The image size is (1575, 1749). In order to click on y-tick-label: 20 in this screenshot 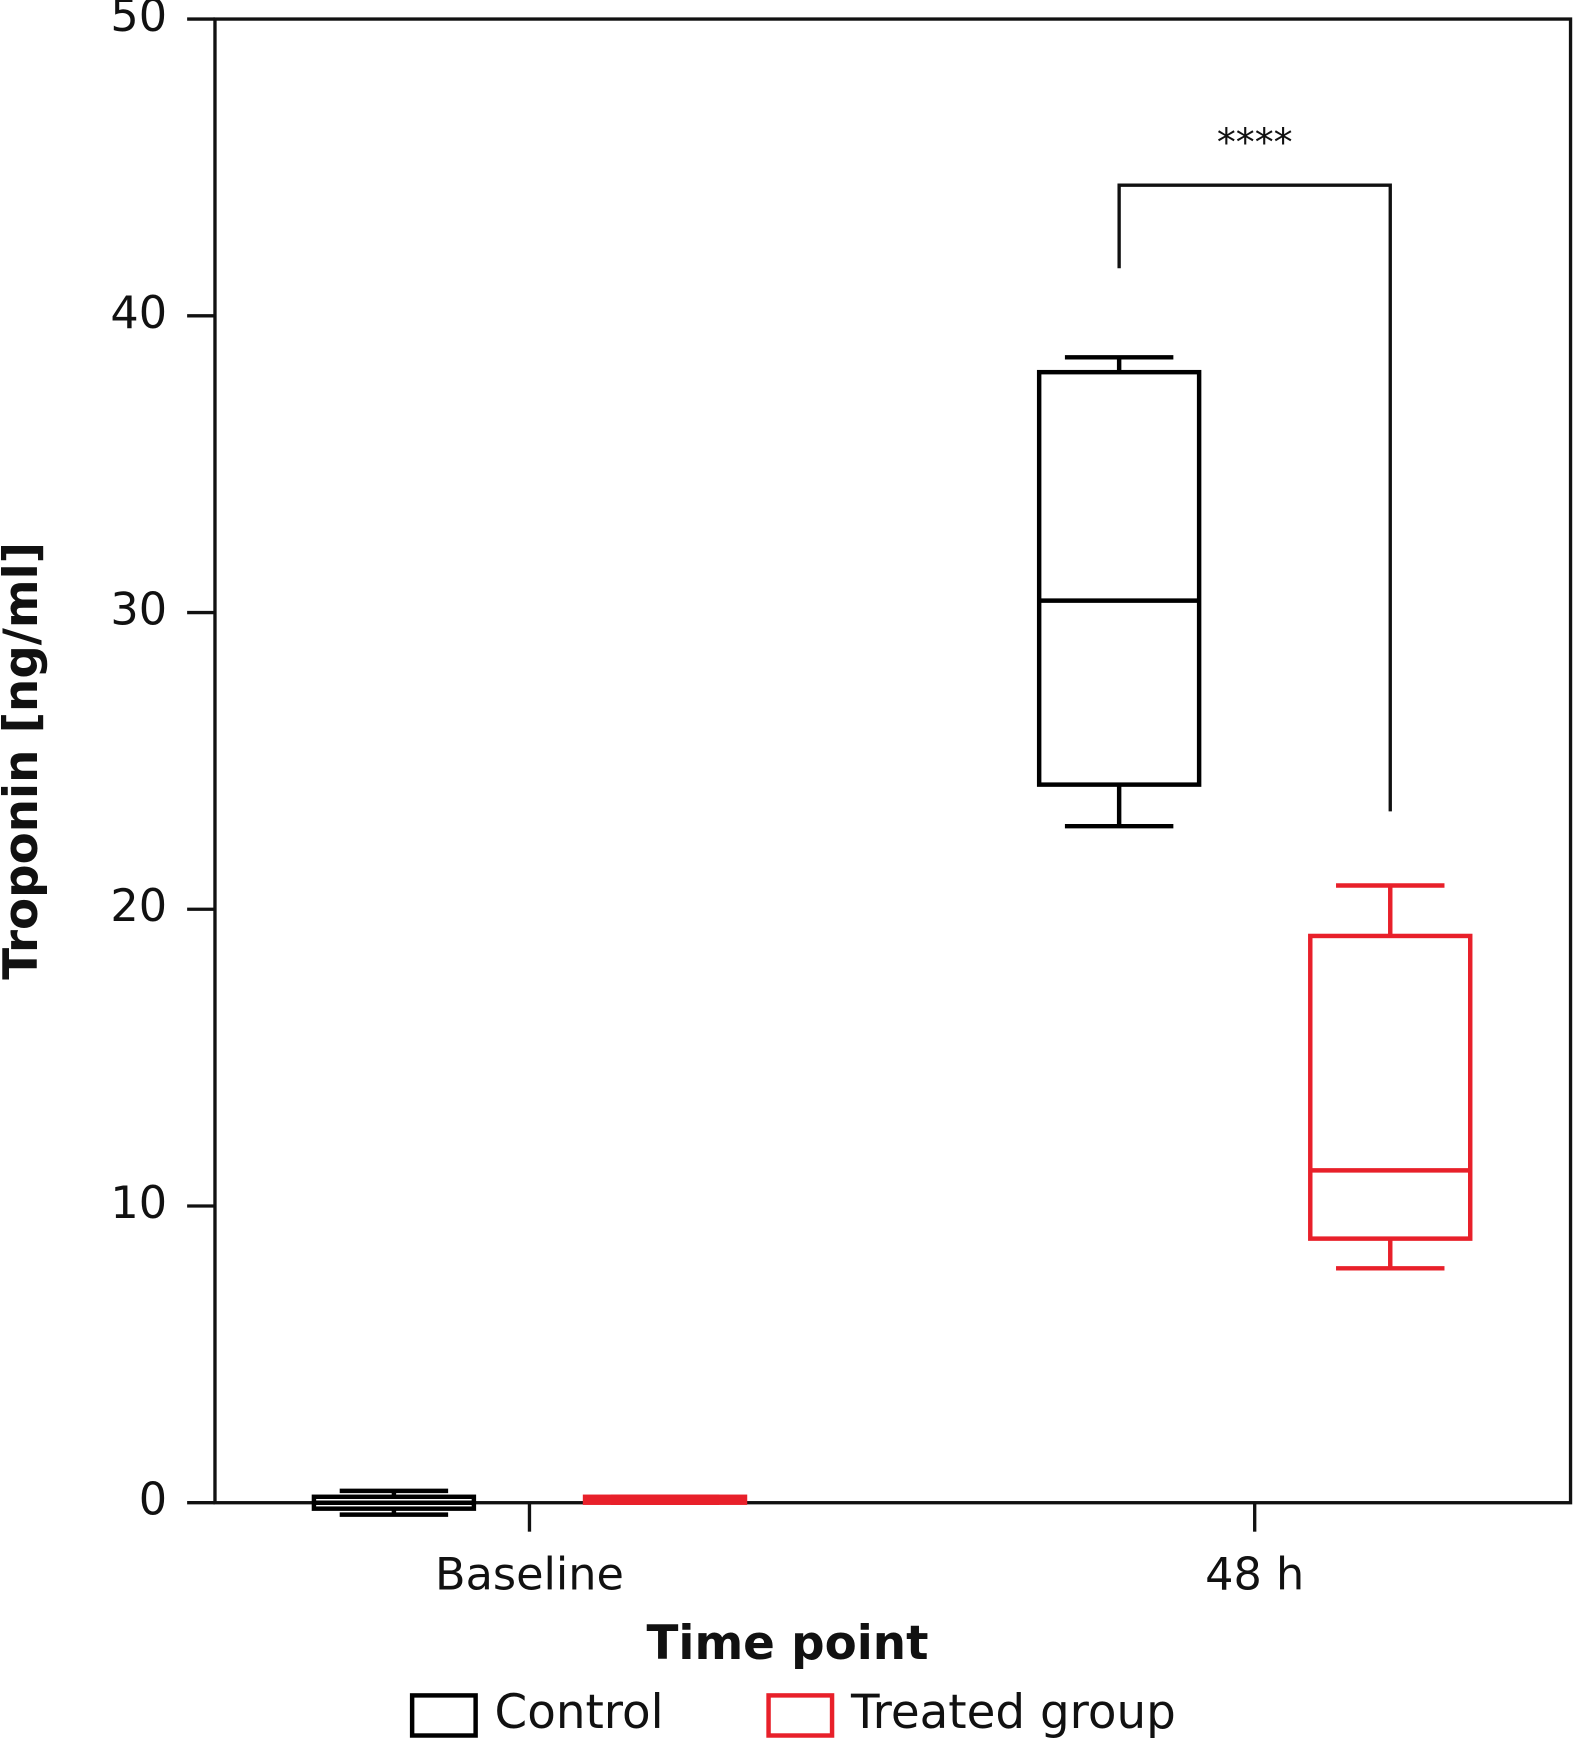, I will do `click(138, 906)`.